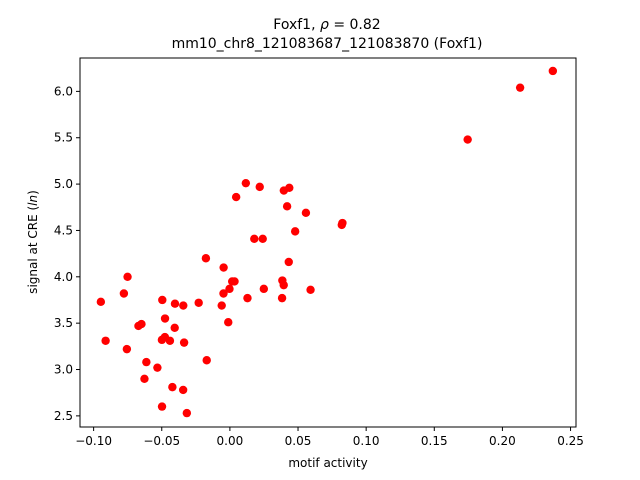 Image resolution: width=640 pixels, height=480 pixels. I want to click on y-tick-label: 2.5, so click(63, 416).